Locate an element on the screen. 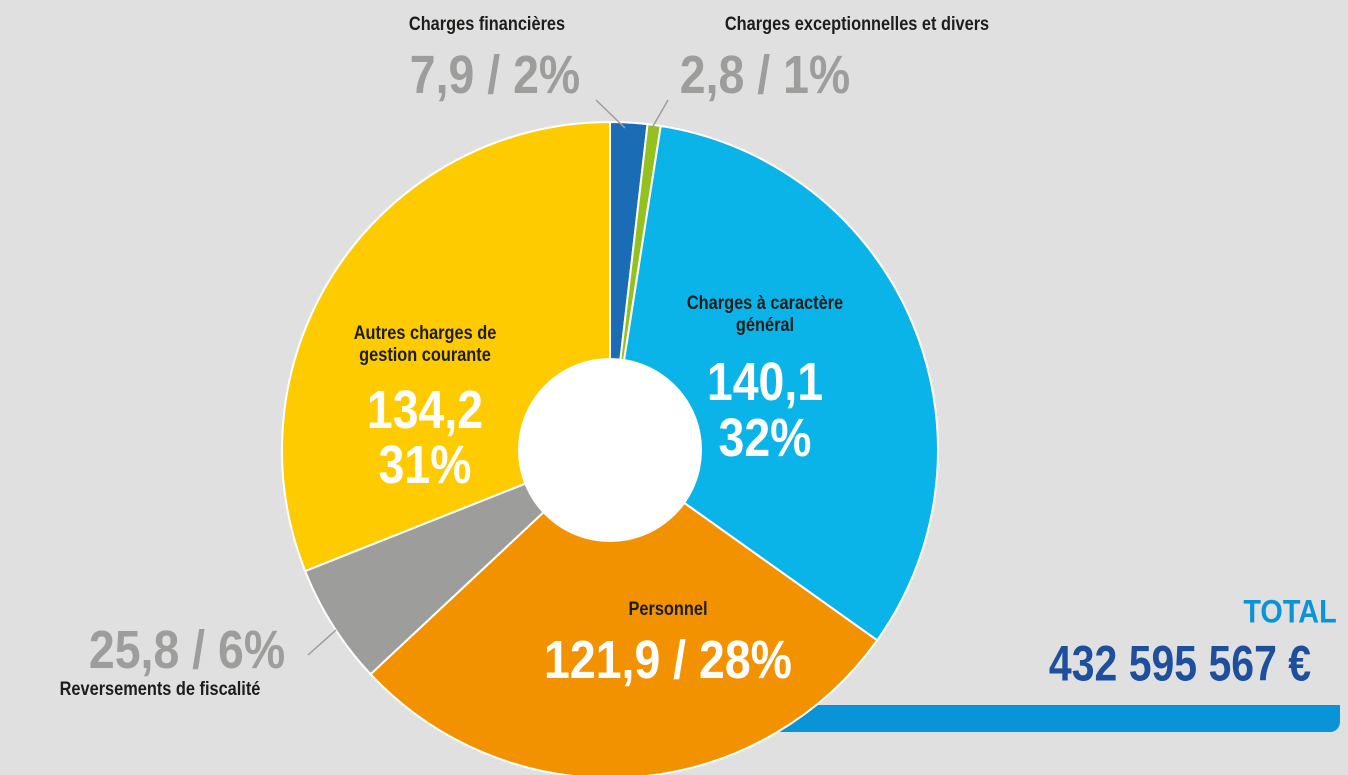 The width and height of the screenshot is (1348, 775). slice-value: 134,2 is located at coordinates (425, 410).